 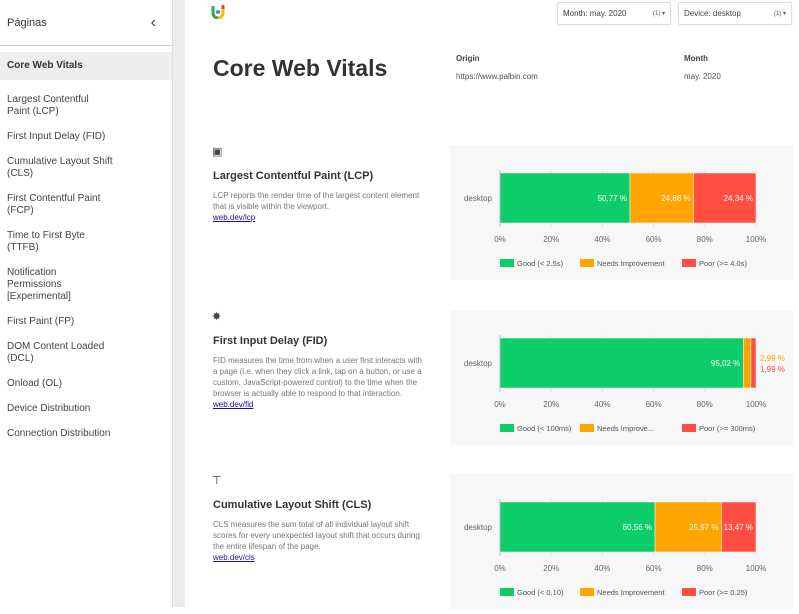 I want to click on sidebar-item: First Contentful Paint (FCP), so click(x=54, y=204).